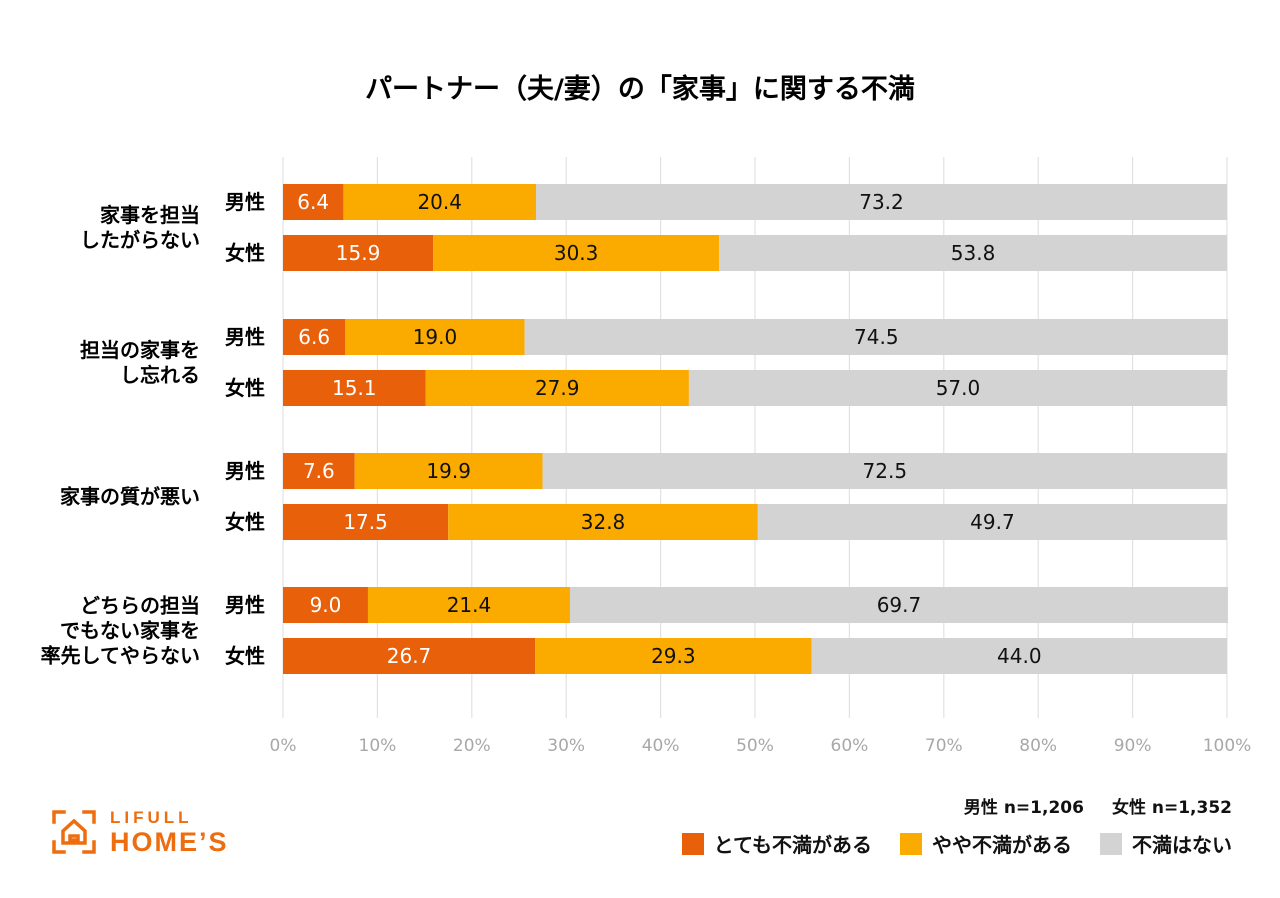 The width and height of the screenshot is (1280, 898). What do you see at coordinates (140, 606) in the screenshot?
I see `category-label: どちらの担当` at bounding box center [140, 606].